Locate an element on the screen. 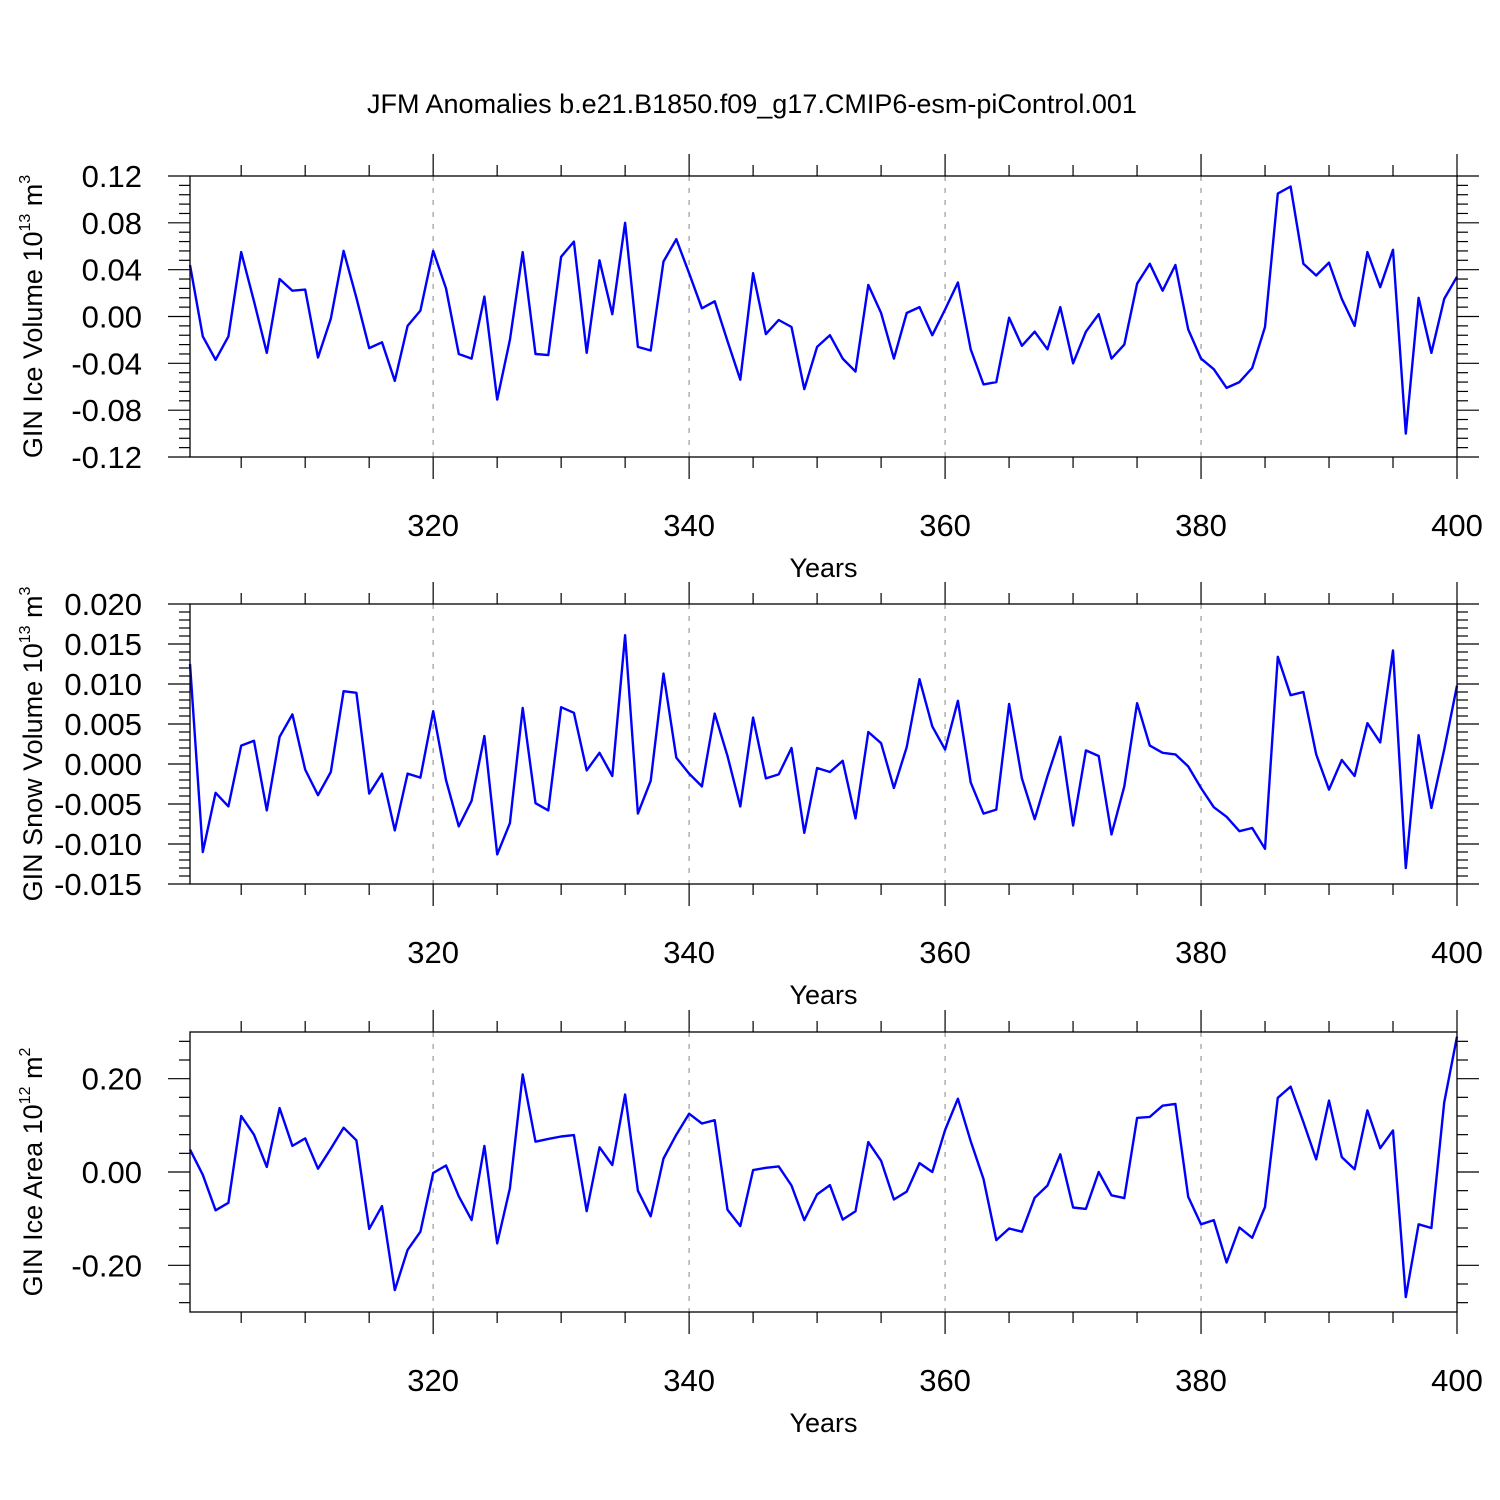  y-tick-label: 0.000 is located at coordinates (103, 764).